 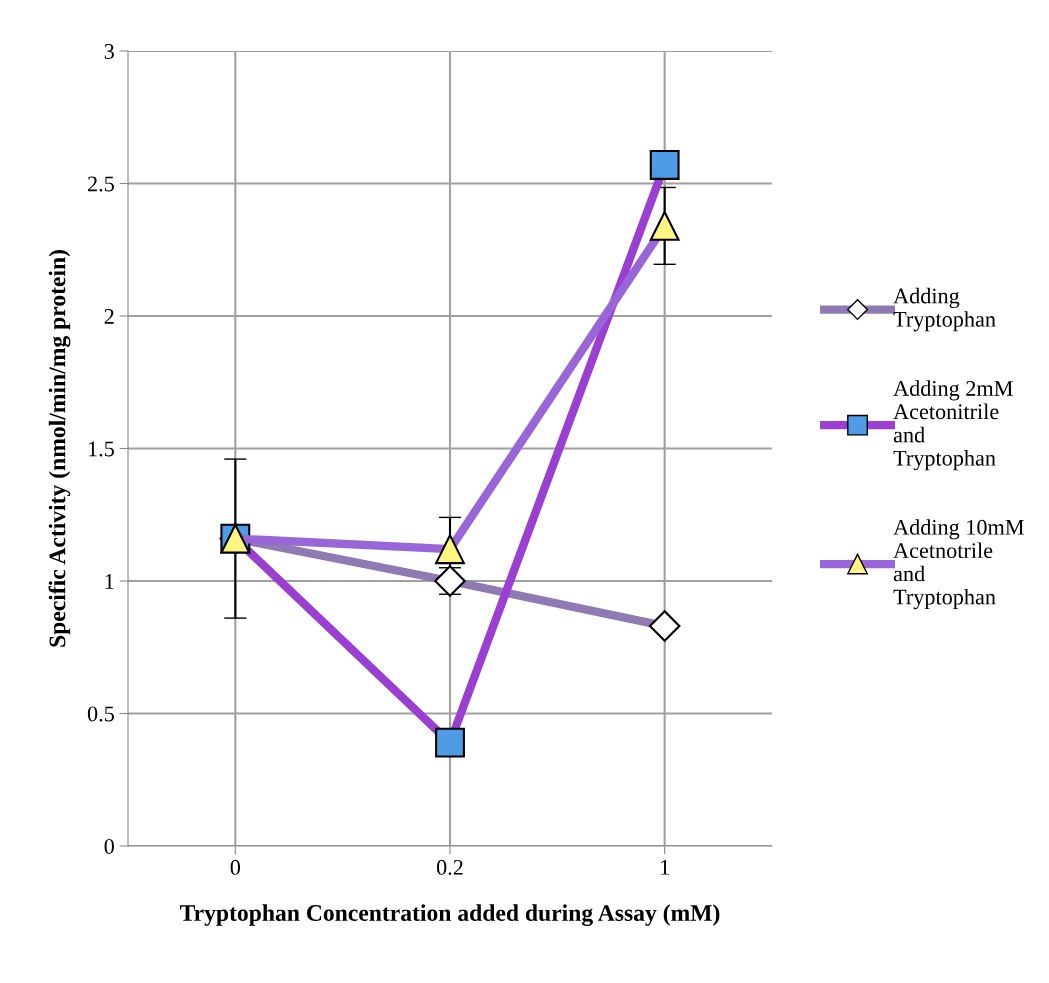 I want to click on x-tick-label: 0.2, so click(x=449, y=867).